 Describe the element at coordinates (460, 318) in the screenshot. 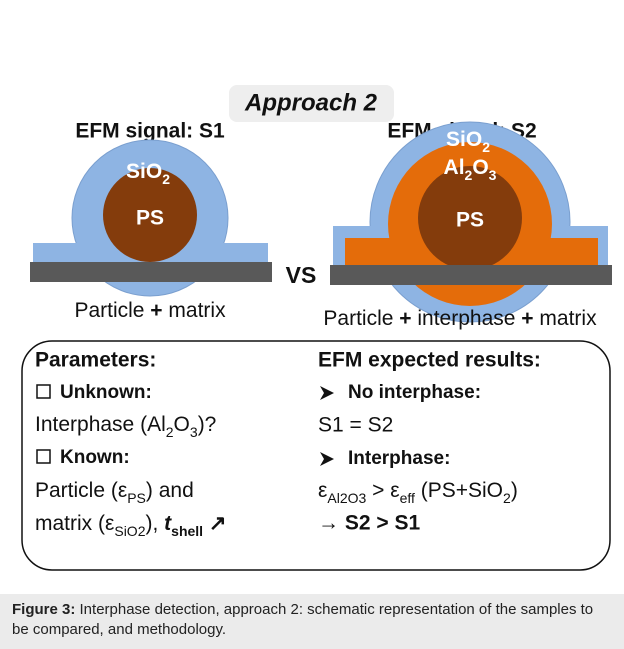

I see `right-label: Particle + interphase + matrix` at that location.